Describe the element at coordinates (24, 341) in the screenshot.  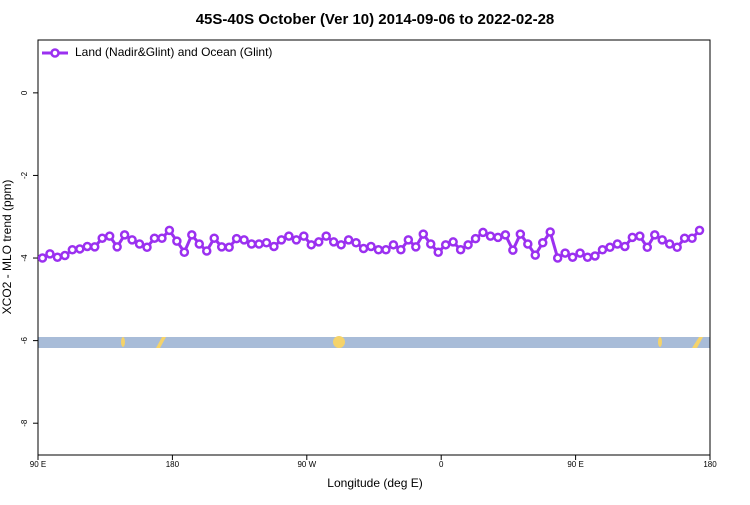
I see `y-tick-label: -6` at that location.